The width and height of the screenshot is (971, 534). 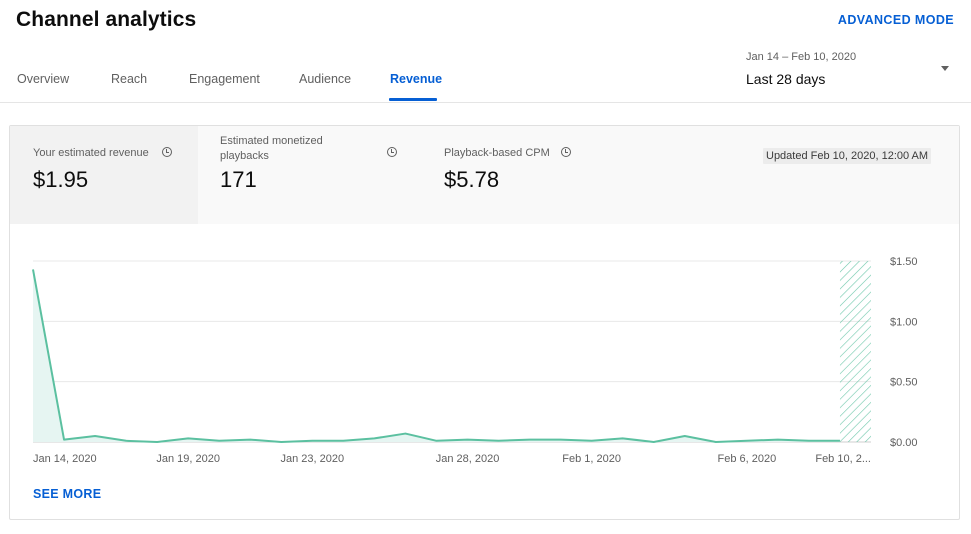 What do you see at coordinates (485, 102) in the screenshot?
I see `header-divider` at bounding box center [485, 102].